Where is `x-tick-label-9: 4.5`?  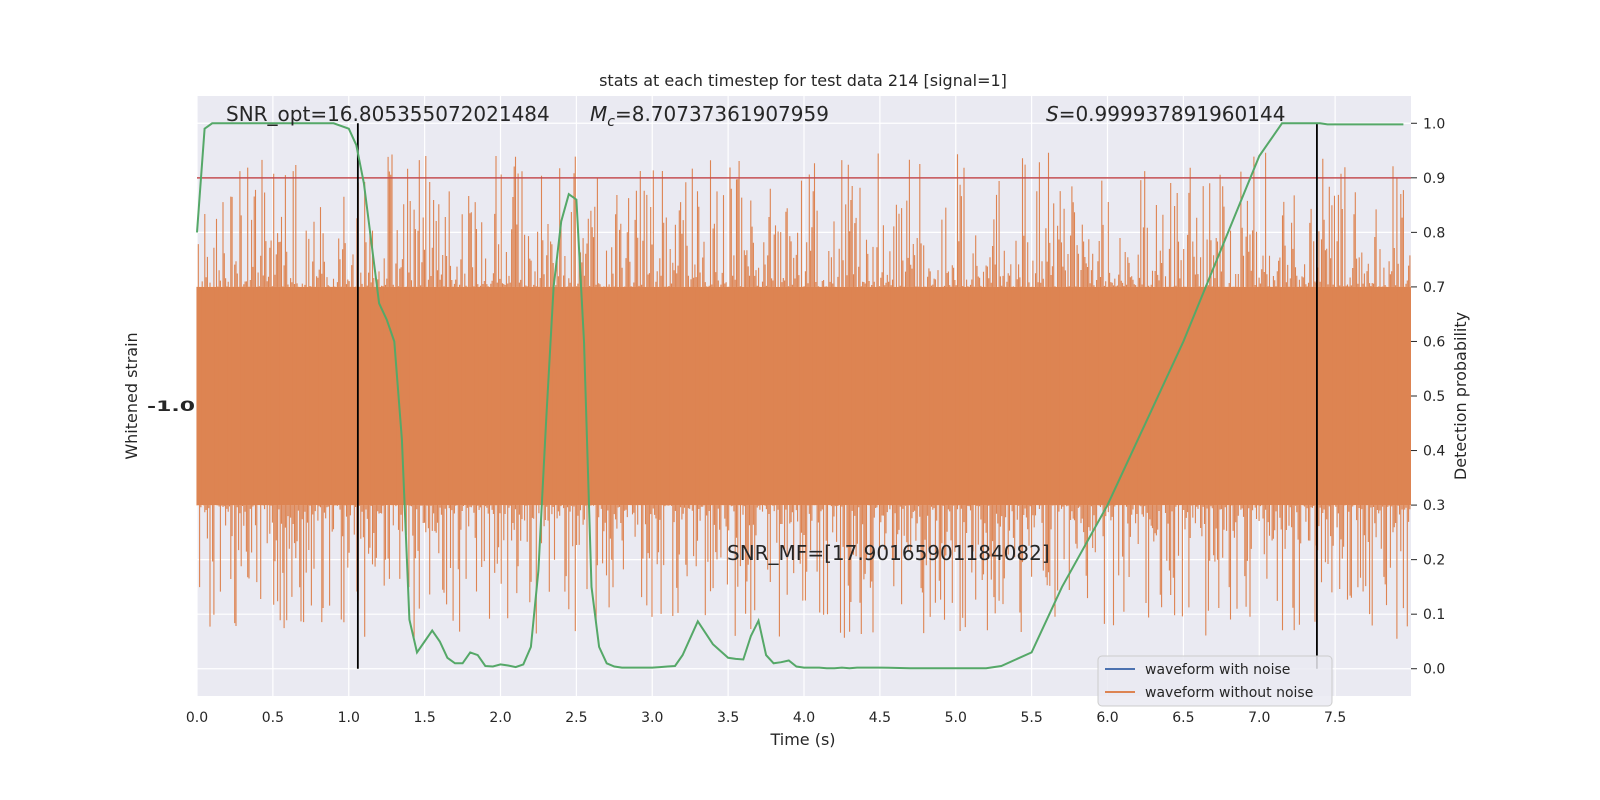
x-tick-label-9: 4.5 is located at coordinates (880, 718).